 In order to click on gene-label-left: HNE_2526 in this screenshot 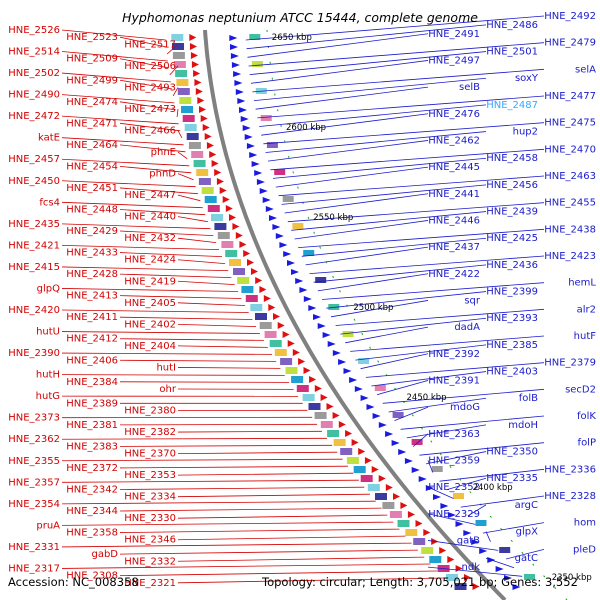, I will do `click(34, 30)`.